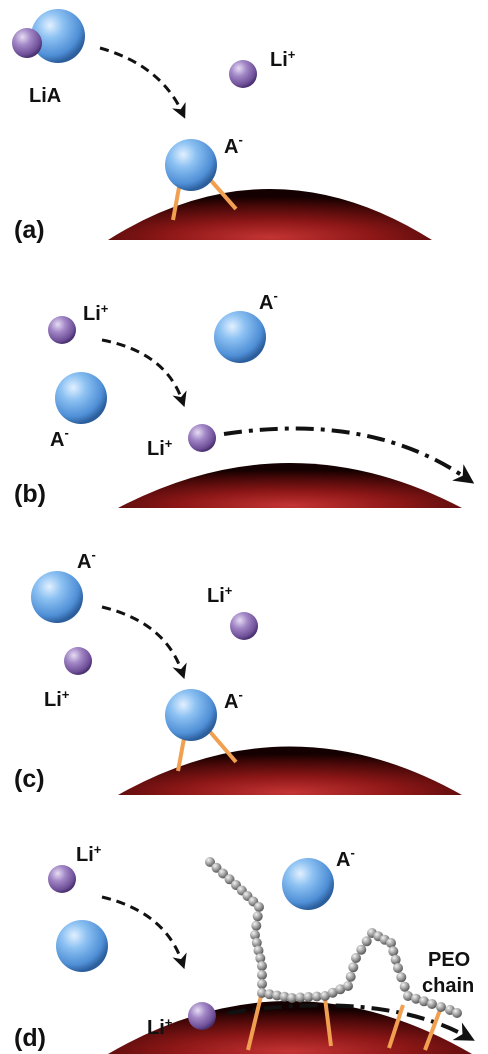 The image size is (488, 1054). What do you see at coordinates (449, 960) in the screenshot?
I see `peo-label-line1: PEO` at bounding box center [449, 960].